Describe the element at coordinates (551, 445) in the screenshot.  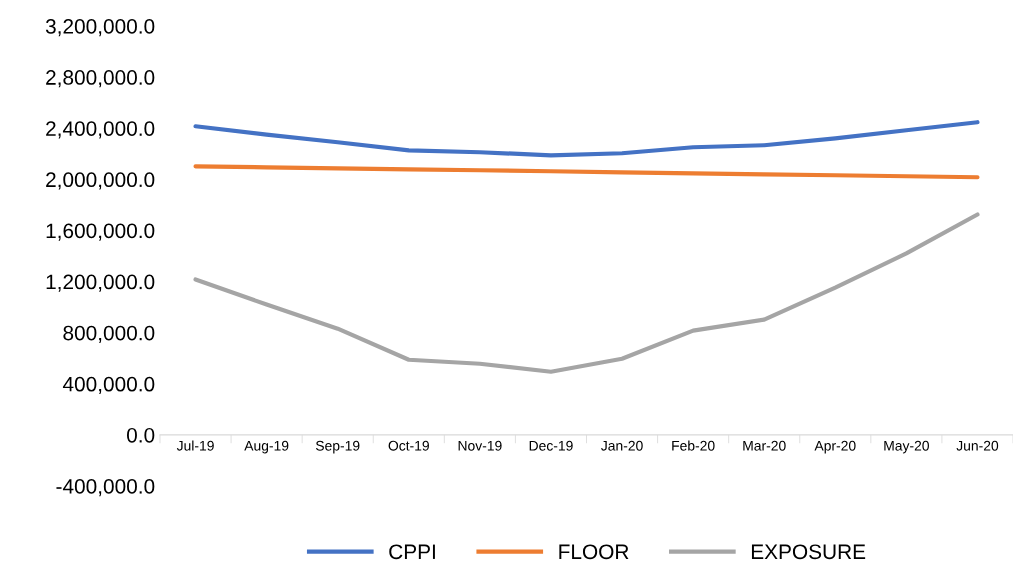
I see `x-tick-label: Dec-19` at that location.